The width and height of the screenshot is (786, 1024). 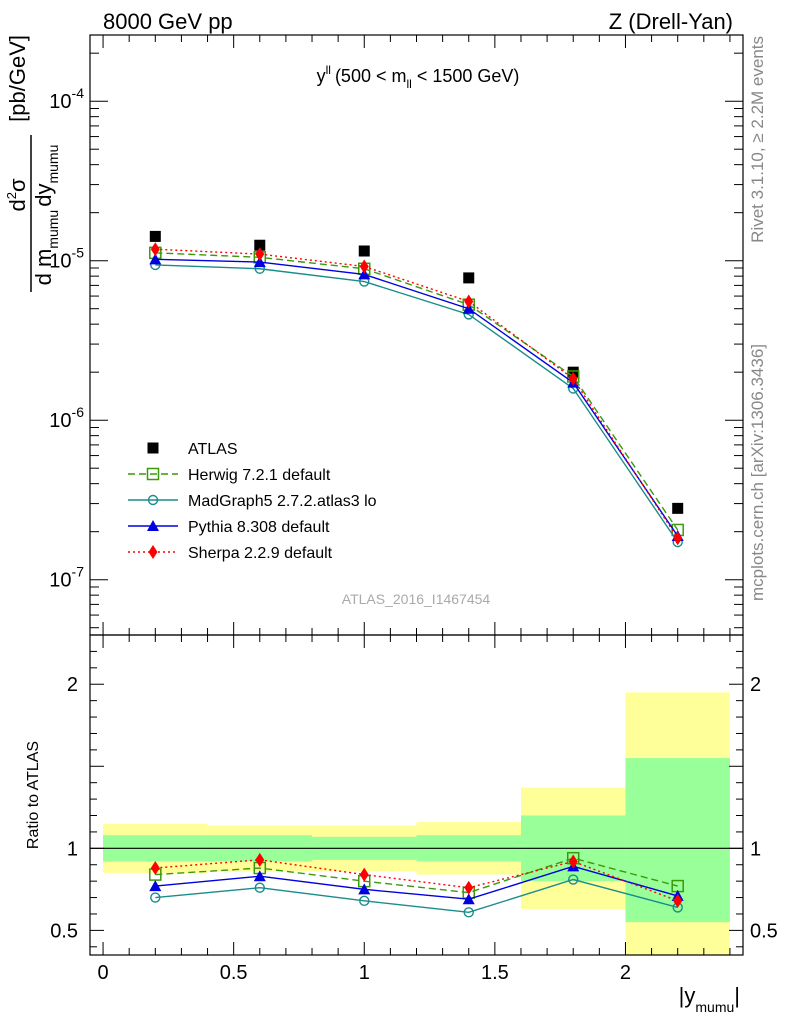 What do you see at coordinates (72, 685) in the screenshot?
I see `y-tick-label-ratio-left: 2` at bounding box center [72, 685].